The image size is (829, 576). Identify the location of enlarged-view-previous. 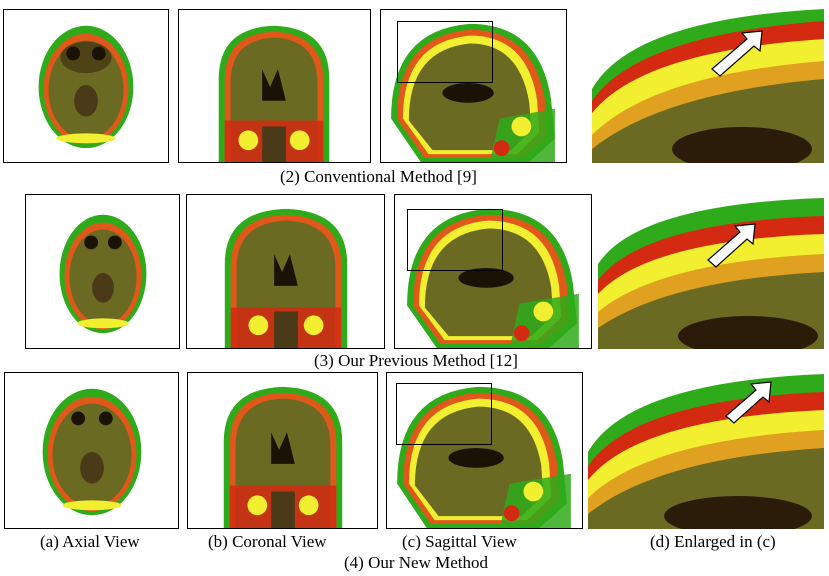
(711, 271).